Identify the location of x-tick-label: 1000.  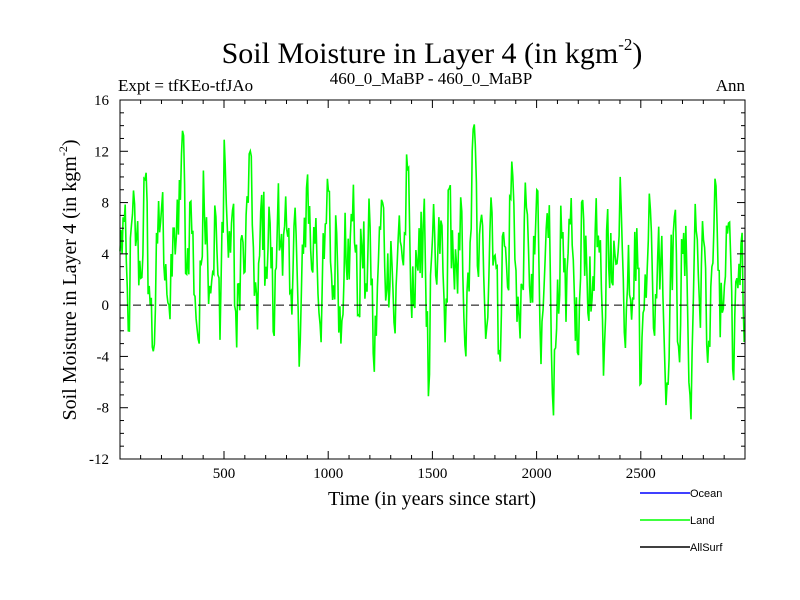
(328, 474).